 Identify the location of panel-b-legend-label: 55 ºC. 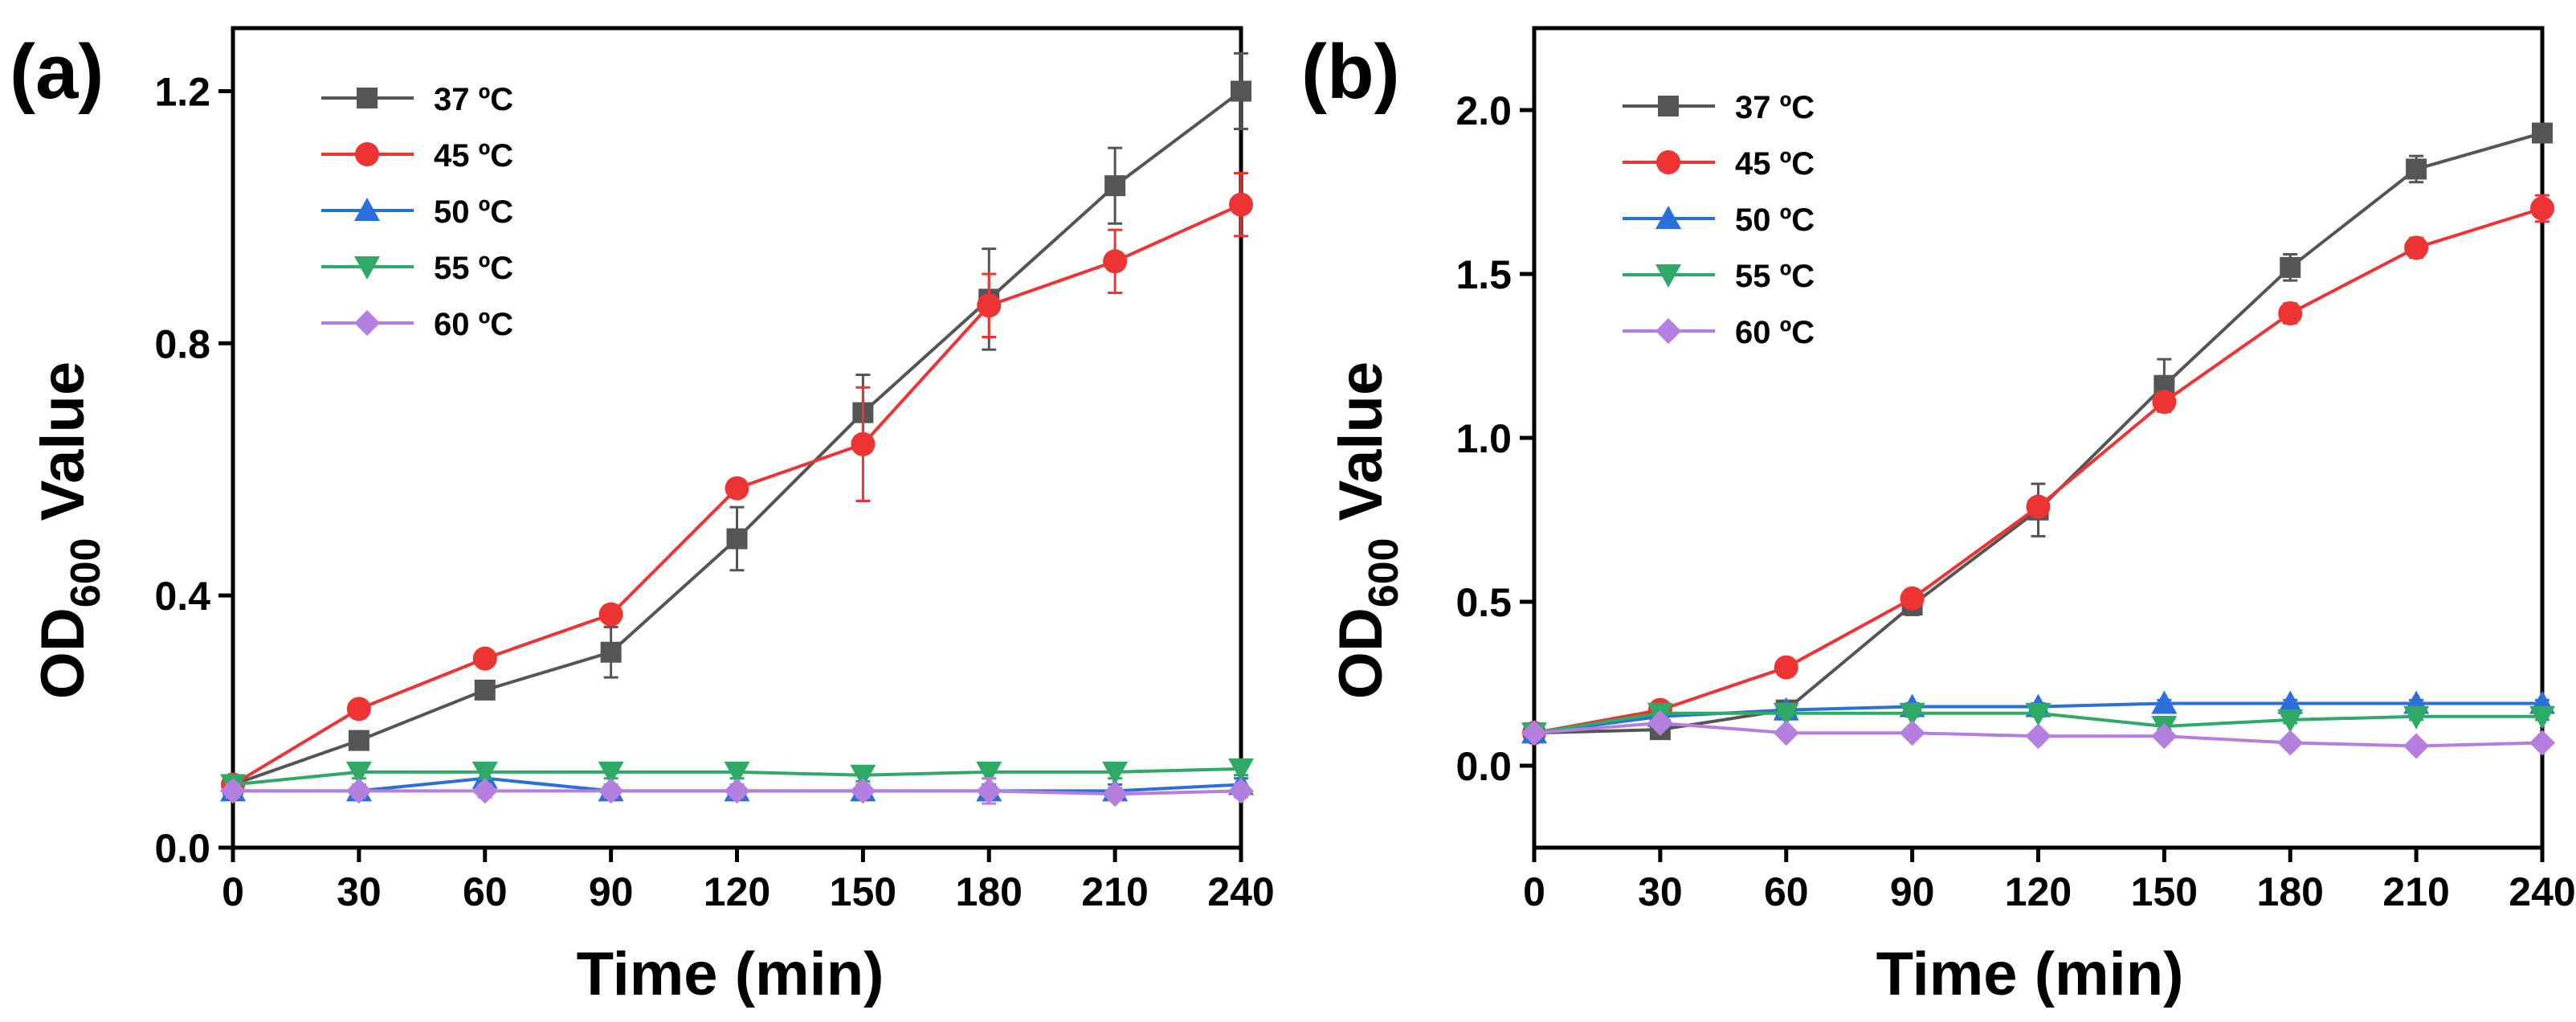
(1775, 276).